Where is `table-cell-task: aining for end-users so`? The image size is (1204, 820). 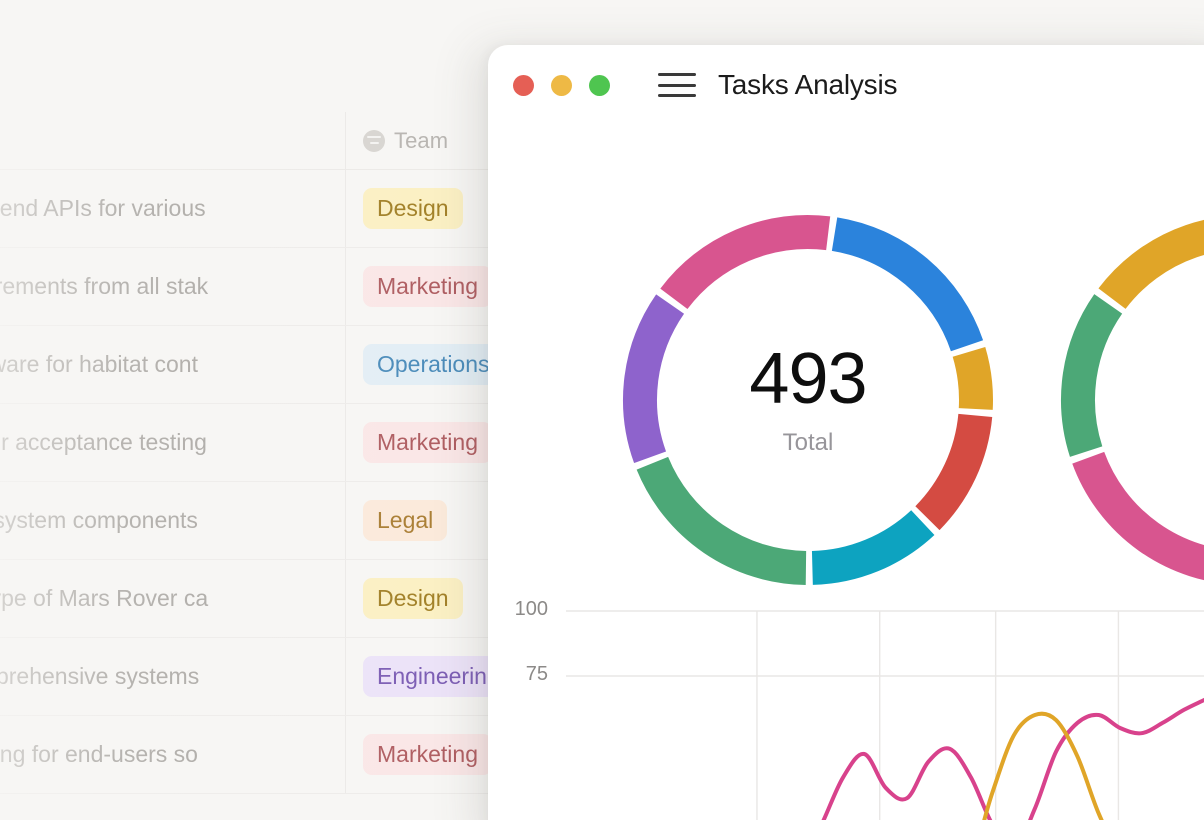 table-cell-task: aining for end-users so is located at coordinates (172, 754).